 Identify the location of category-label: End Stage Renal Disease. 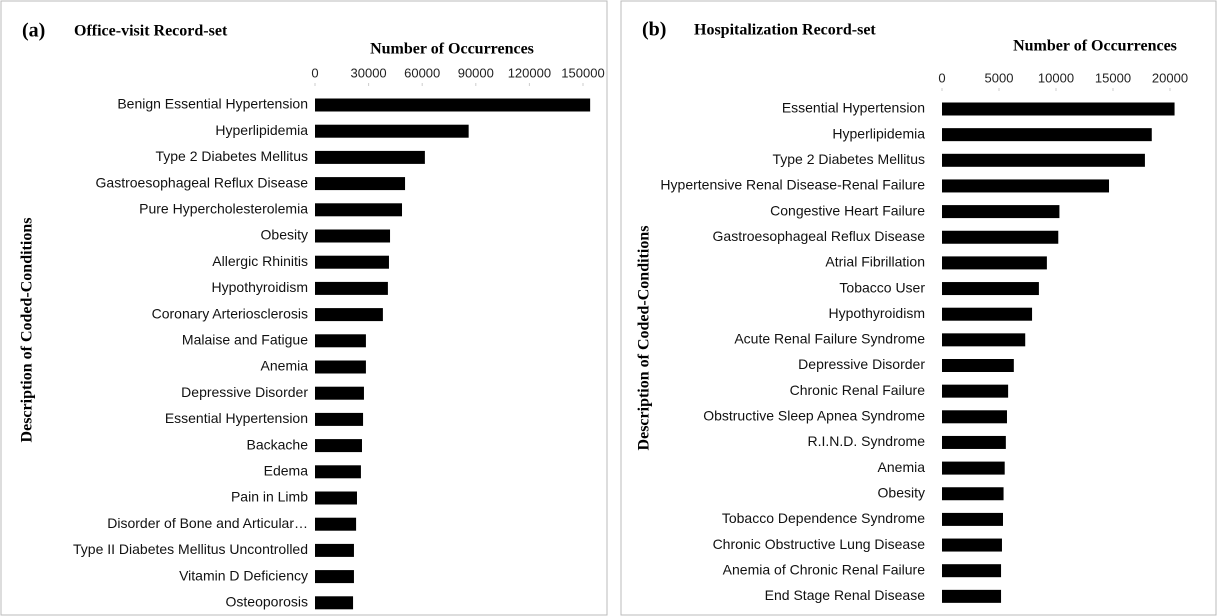
(845, 595).